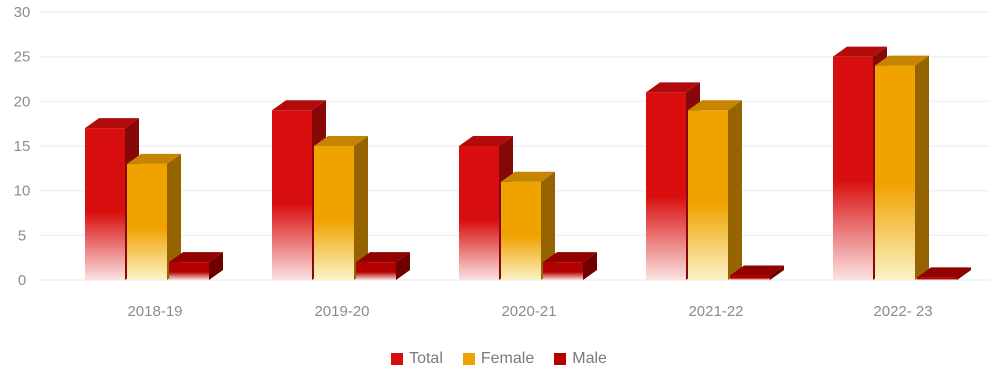 This screenshot has height=378, width=998. What do you see at coordinates (154, 311) in the screenshot?
I see `x-category-label: 2018-19` at bounding box center [154, 311].